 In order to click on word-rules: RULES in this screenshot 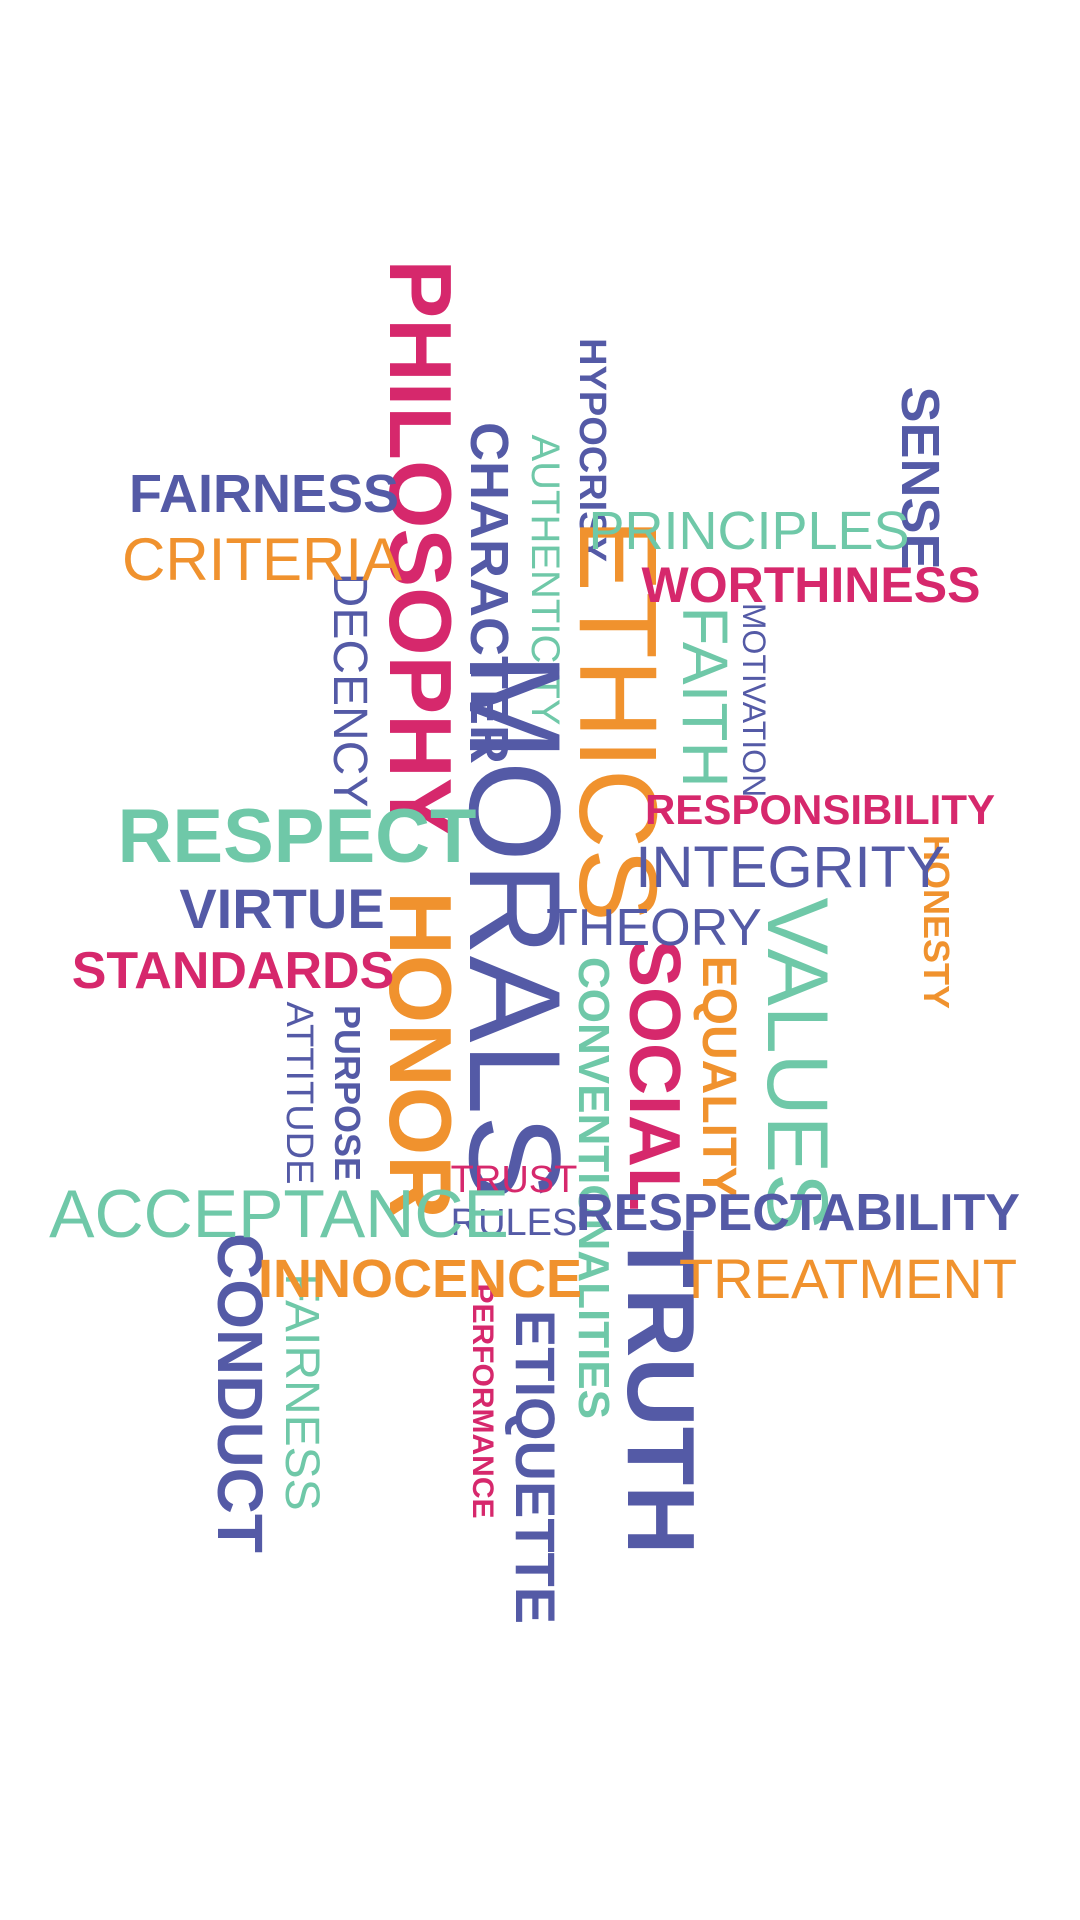, I will do `click(514, 1223)`.